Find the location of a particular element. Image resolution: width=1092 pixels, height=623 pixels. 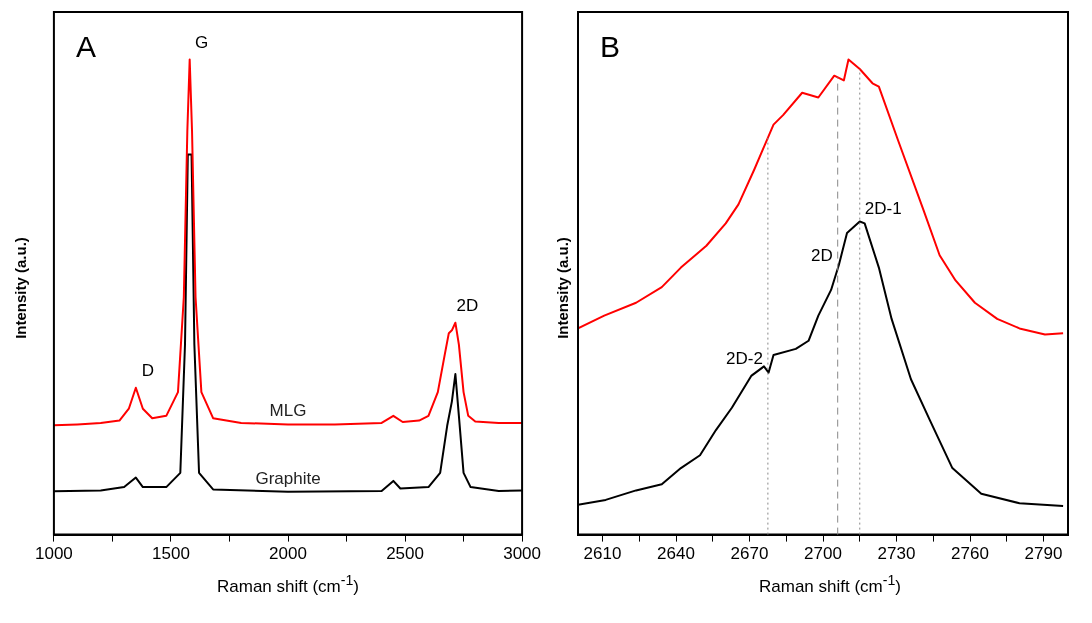

series-label: Graphite is located at coordinates (288, 478).